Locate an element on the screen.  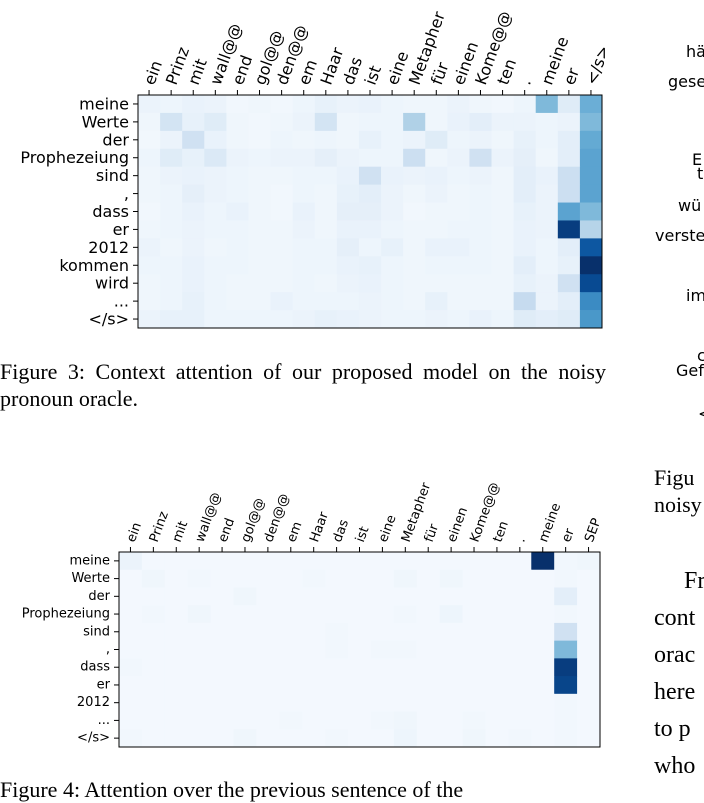
right-figure-label: wü is located at coordinates (690, 205).